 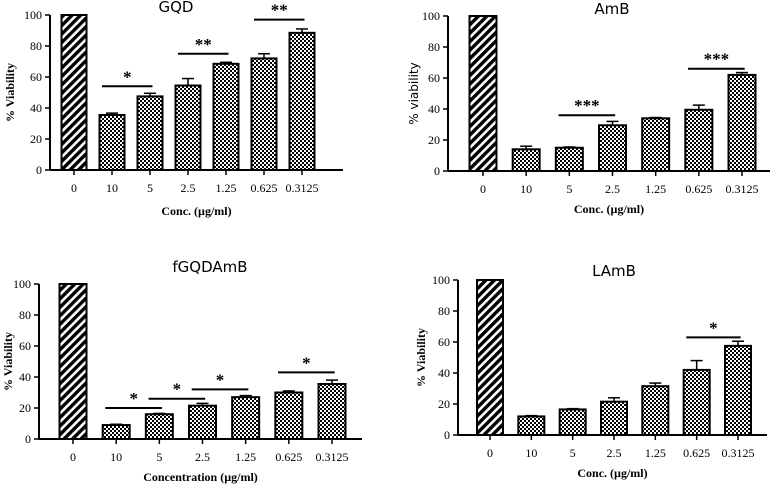 What do you see at coordinates (209, 267) in the screenshot?
I see `chart-title: fGQDAmB` at bounding box center [209, 267].